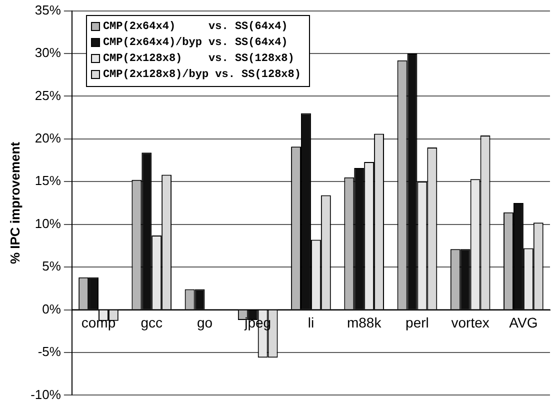 This screenshot has height=406, width=556. Describe the element at coordinates (201, 75) in the screenshot. I see `legend-label: CMP(2x128x8)/byp vs. SS(128x8)` at that location.